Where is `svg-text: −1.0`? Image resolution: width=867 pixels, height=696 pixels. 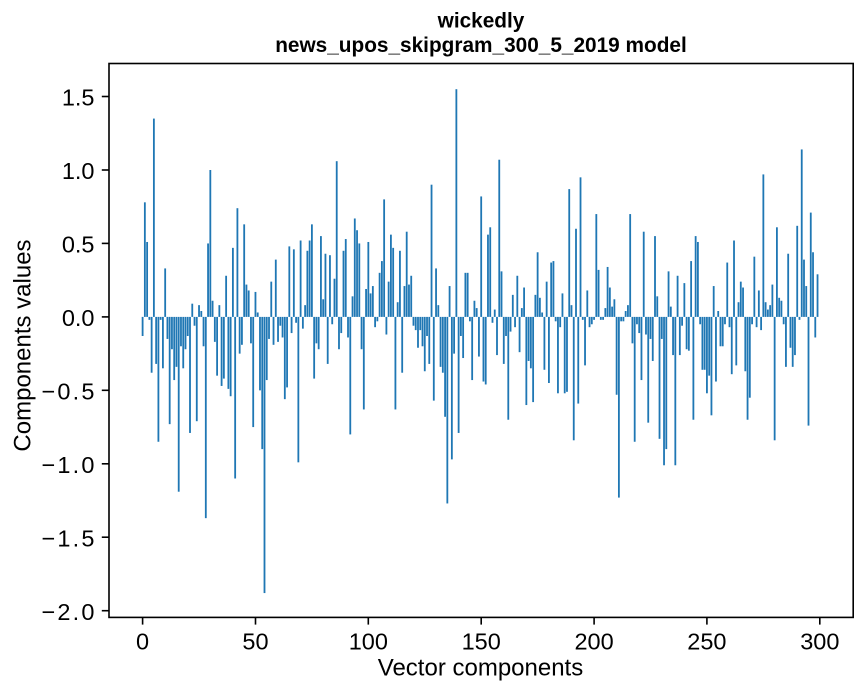 svg-text: −1.0 is located at coordinates (68, 465).